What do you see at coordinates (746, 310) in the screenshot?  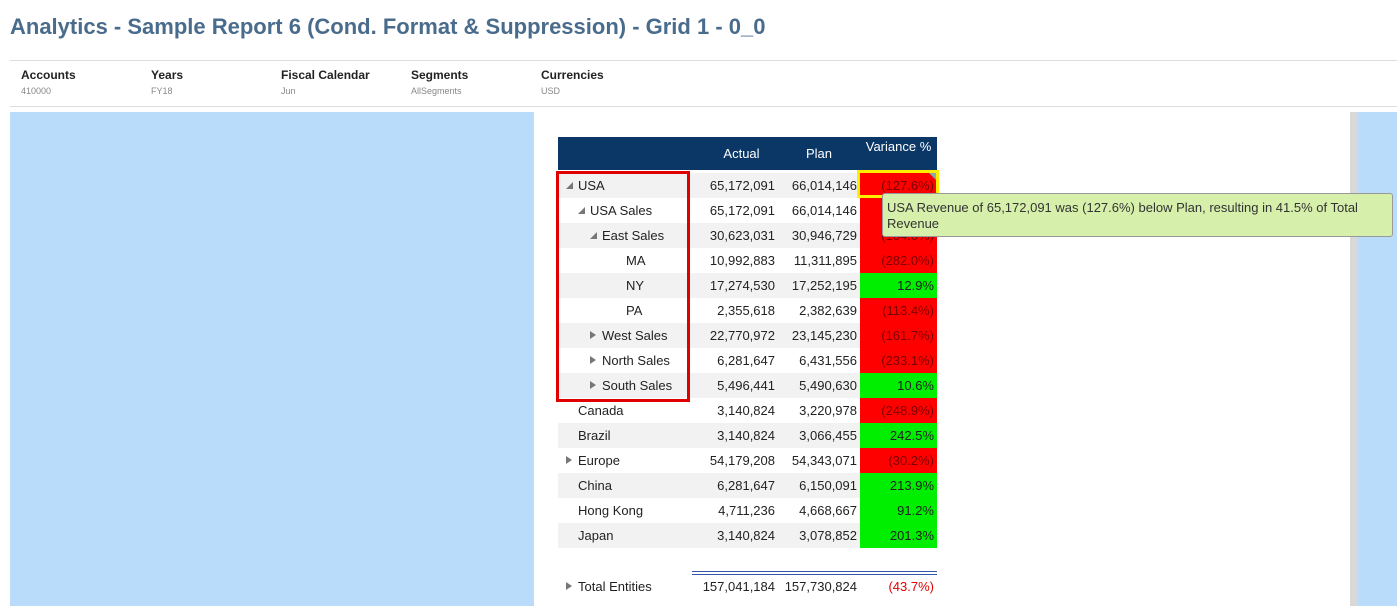 I see `actual: 2,355,618` at bounding box center [746, 310].